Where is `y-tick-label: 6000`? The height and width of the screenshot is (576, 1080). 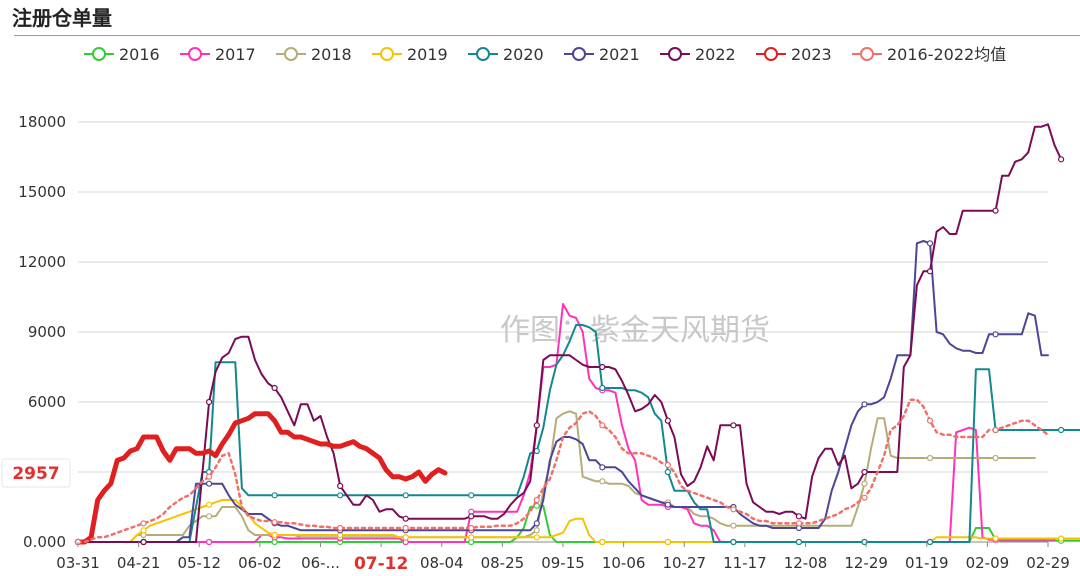
y-tick-label: 6000 is located at coordinates (47, 402).